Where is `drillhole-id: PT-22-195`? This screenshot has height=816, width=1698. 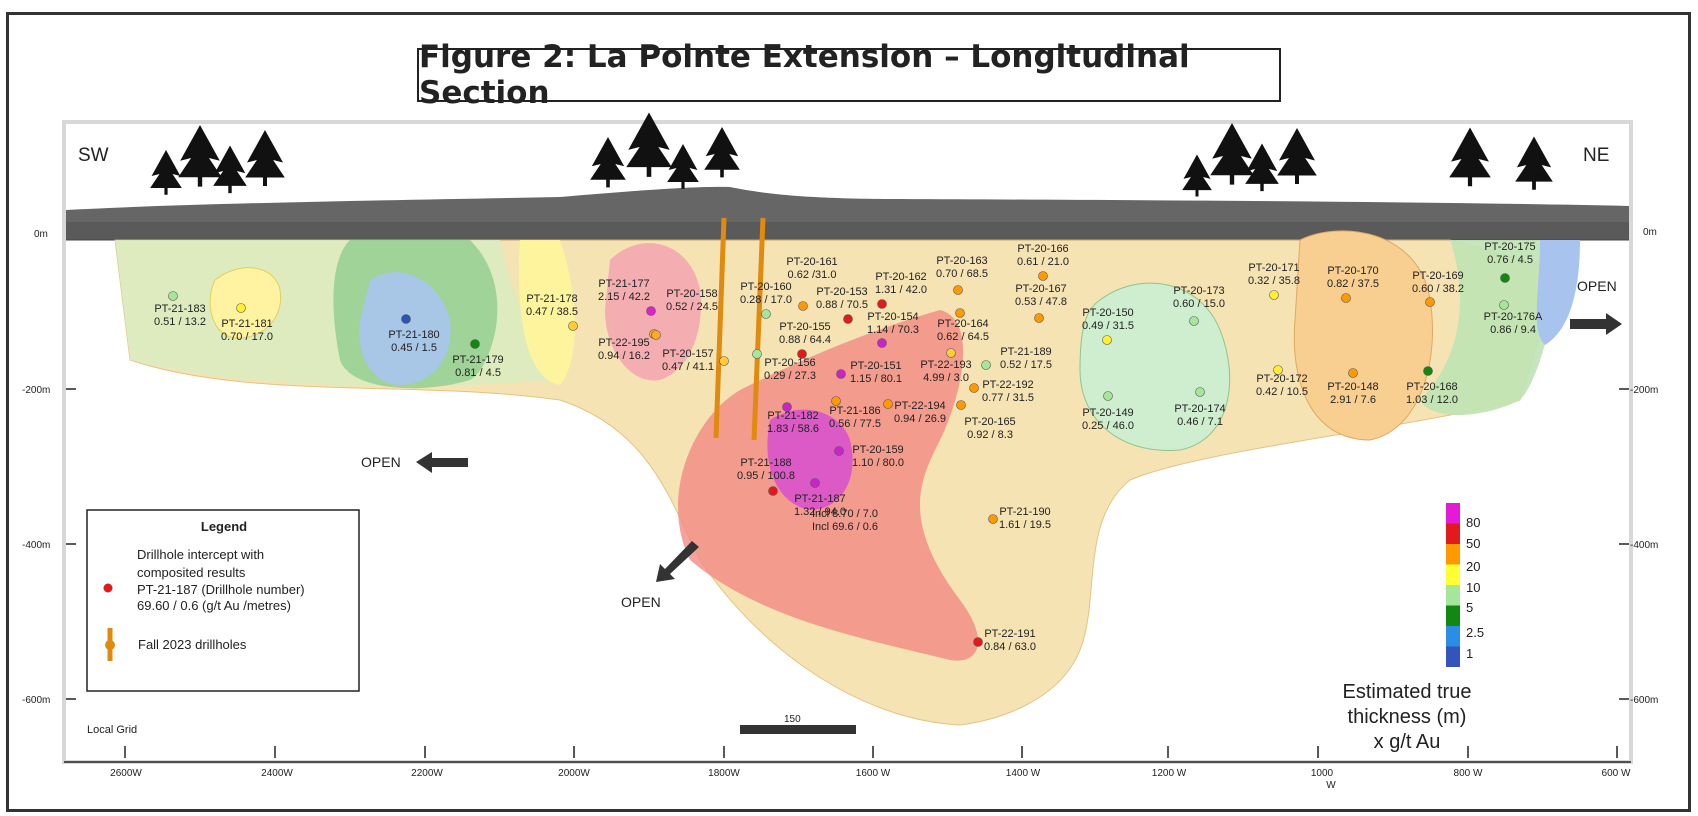
drillhole-id: PT-22-195 is located at coordinates (623, 343).